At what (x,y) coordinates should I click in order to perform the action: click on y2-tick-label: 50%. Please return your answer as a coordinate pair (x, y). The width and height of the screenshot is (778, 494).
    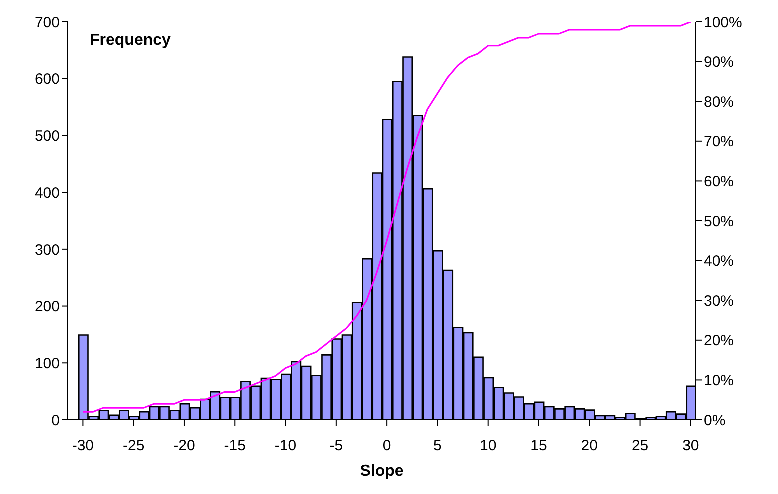
    Looking at the image, I should click on (719, 221).